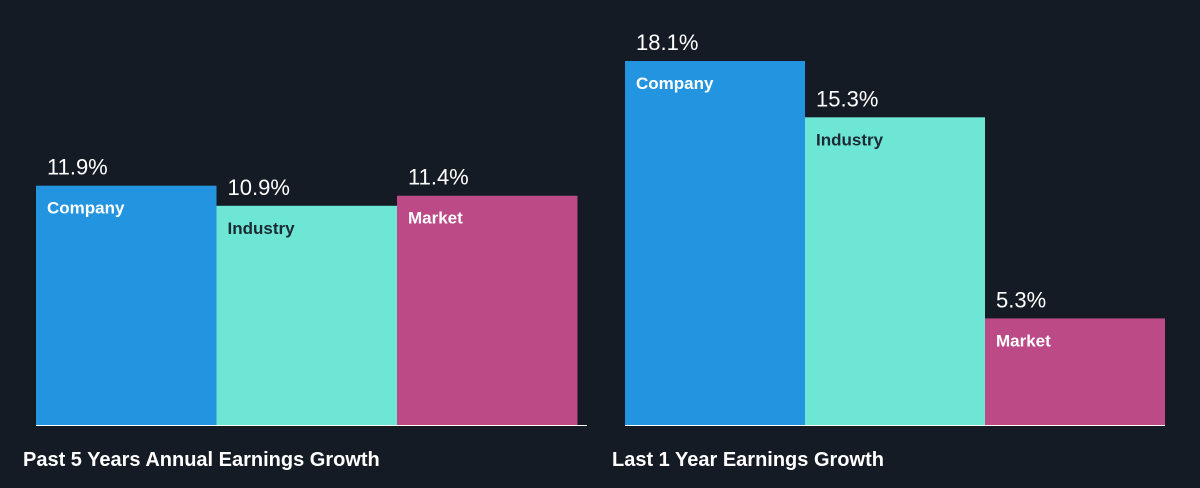 The height and width of the screenshot is (488, 1200). What do you see at coordinates (259, 187) in the screenshot?
I see `value-label-industry: 10.9%` at bounding box center [259, 187].